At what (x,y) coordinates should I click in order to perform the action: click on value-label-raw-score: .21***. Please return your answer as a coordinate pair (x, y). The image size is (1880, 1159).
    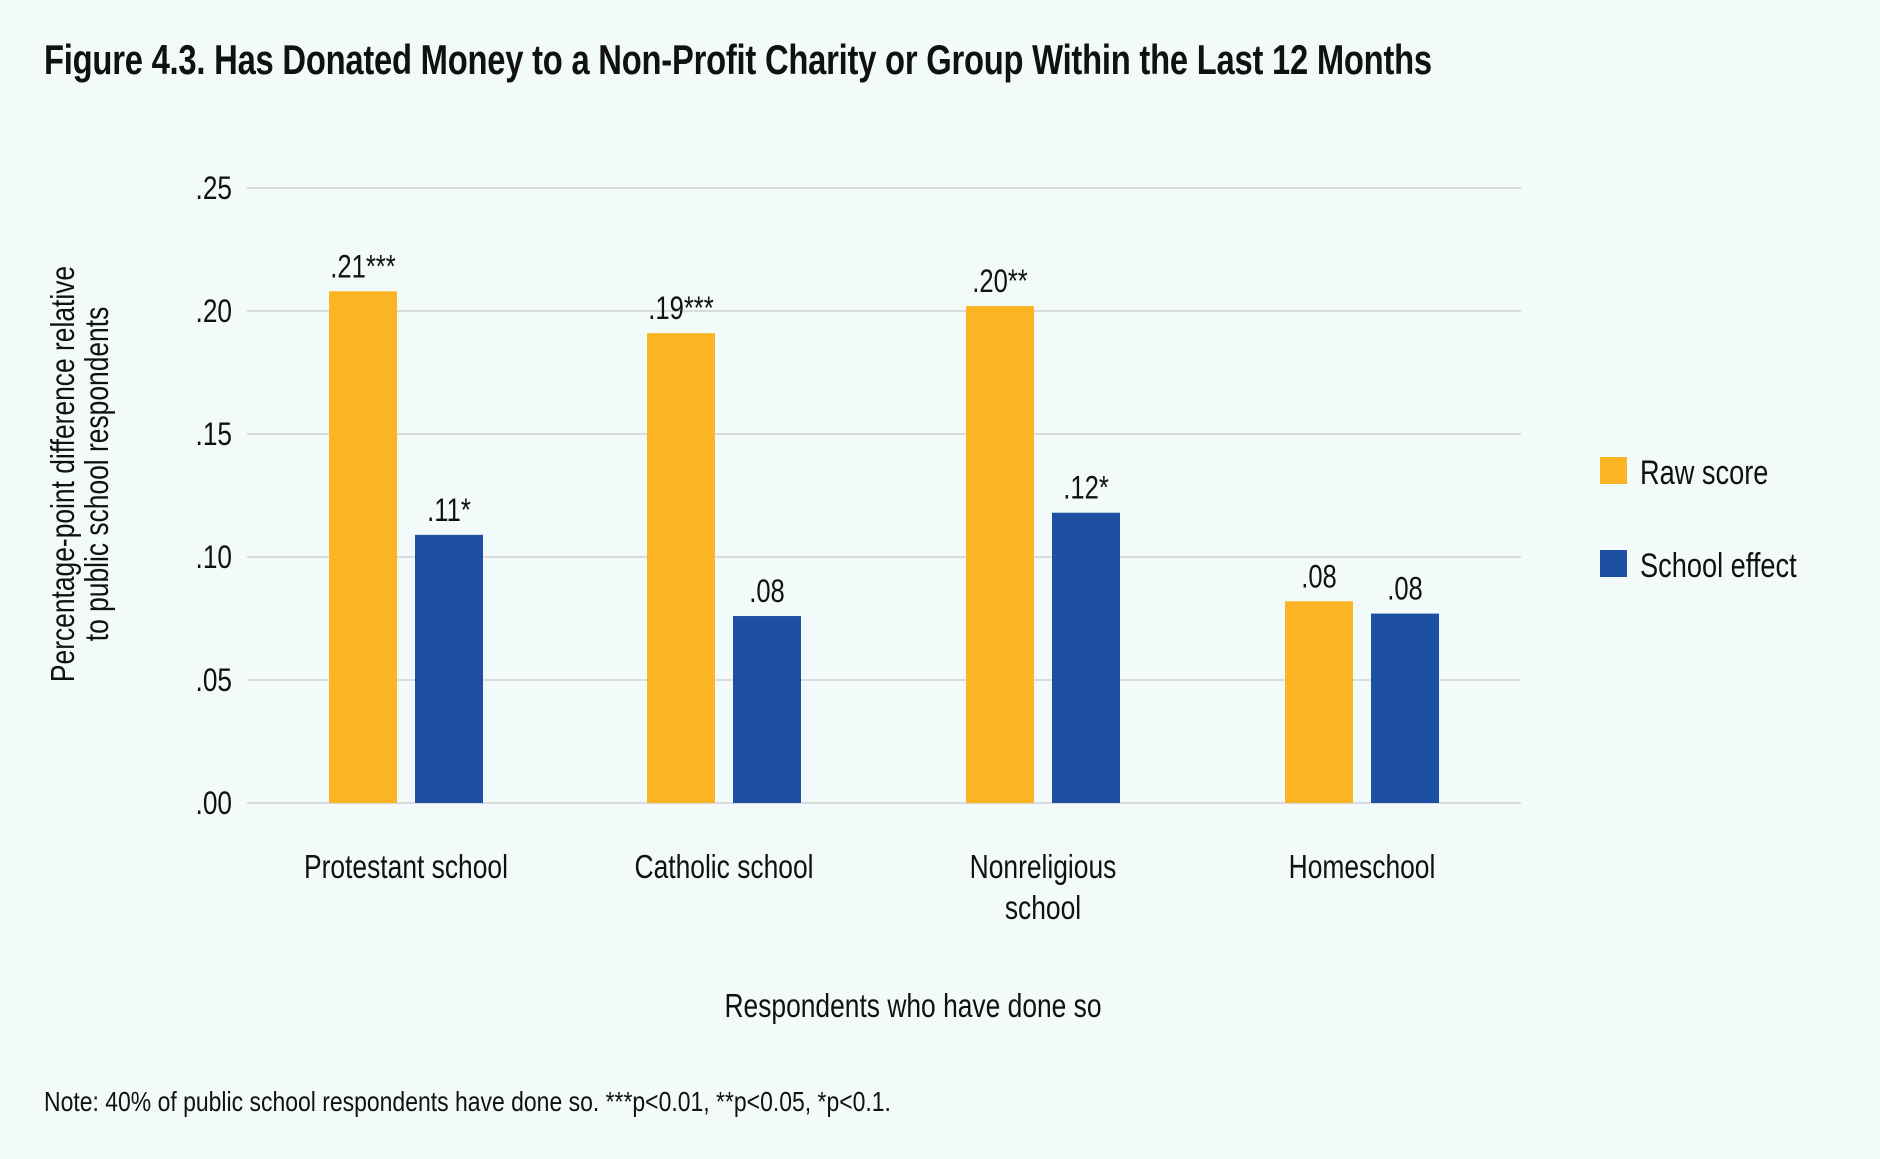
    Looking at the image, I should click on (362, 267).